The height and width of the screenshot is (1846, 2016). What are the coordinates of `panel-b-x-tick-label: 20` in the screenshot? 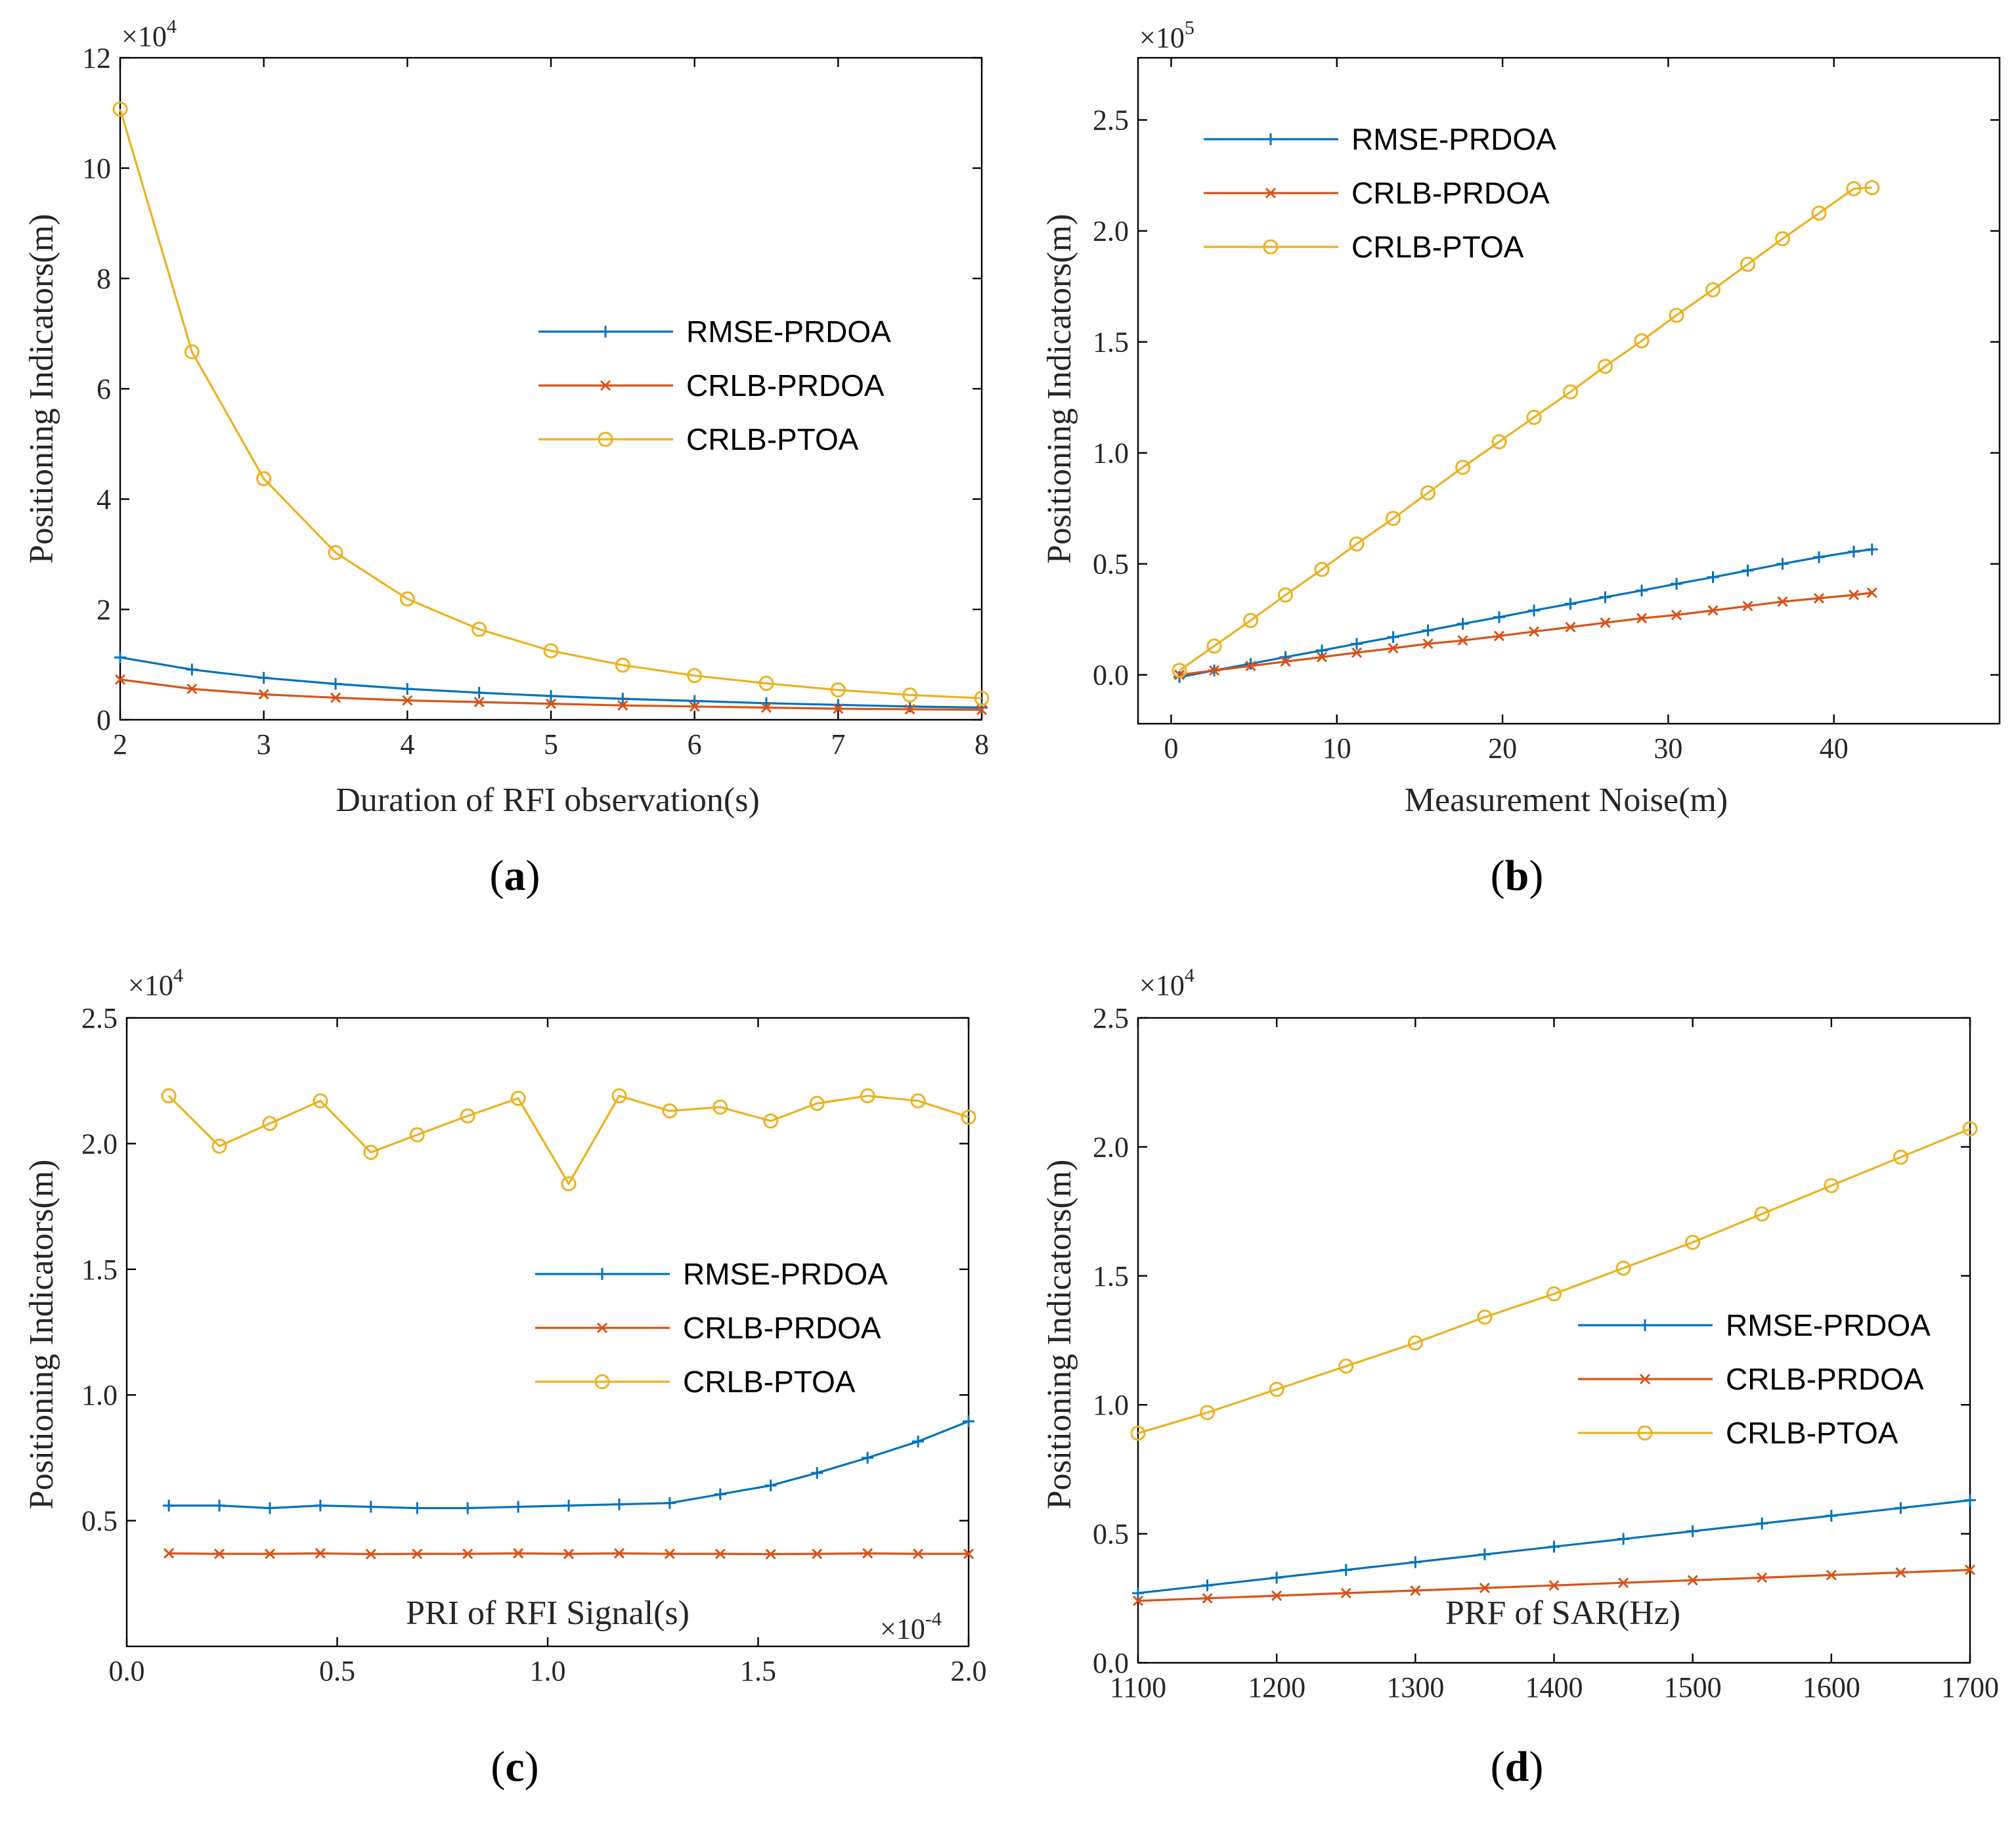 It's located at (1502, 748).